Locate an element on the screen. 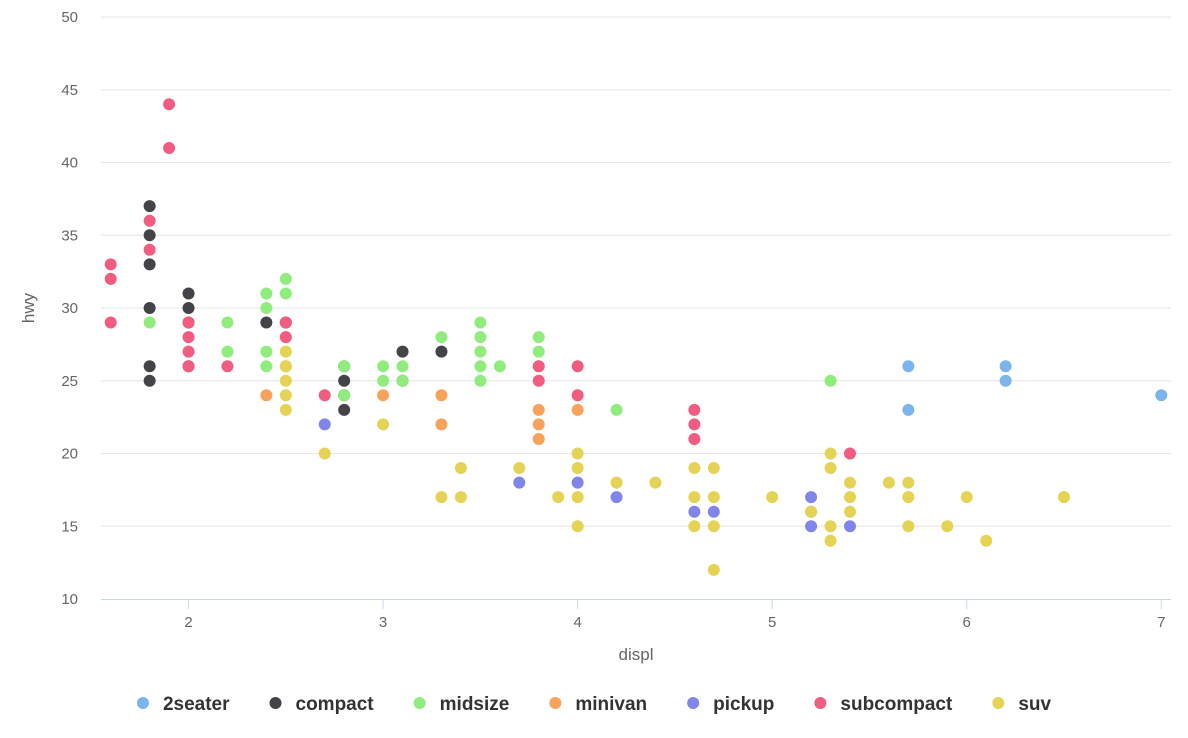  y-tick-label: 35 is located at coordinates (69, 235).